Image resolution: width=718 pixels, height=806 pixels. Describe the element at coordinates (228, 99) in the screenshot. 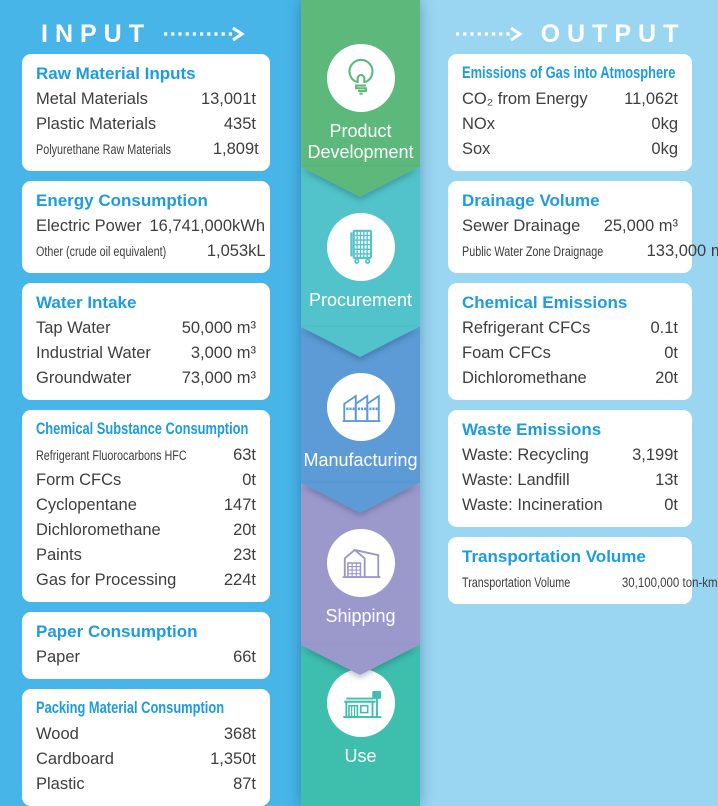

I see `row-value: 13,001t` at that location.